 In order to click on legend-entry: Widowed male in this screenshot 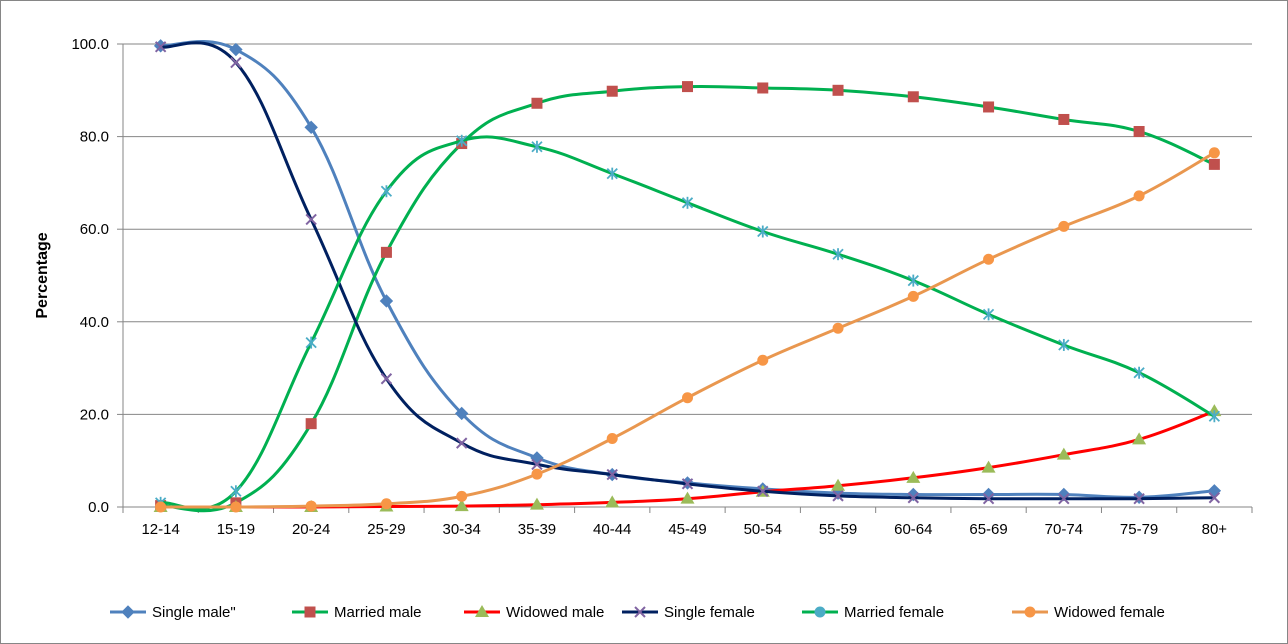, I will do `click(534, 612)`.